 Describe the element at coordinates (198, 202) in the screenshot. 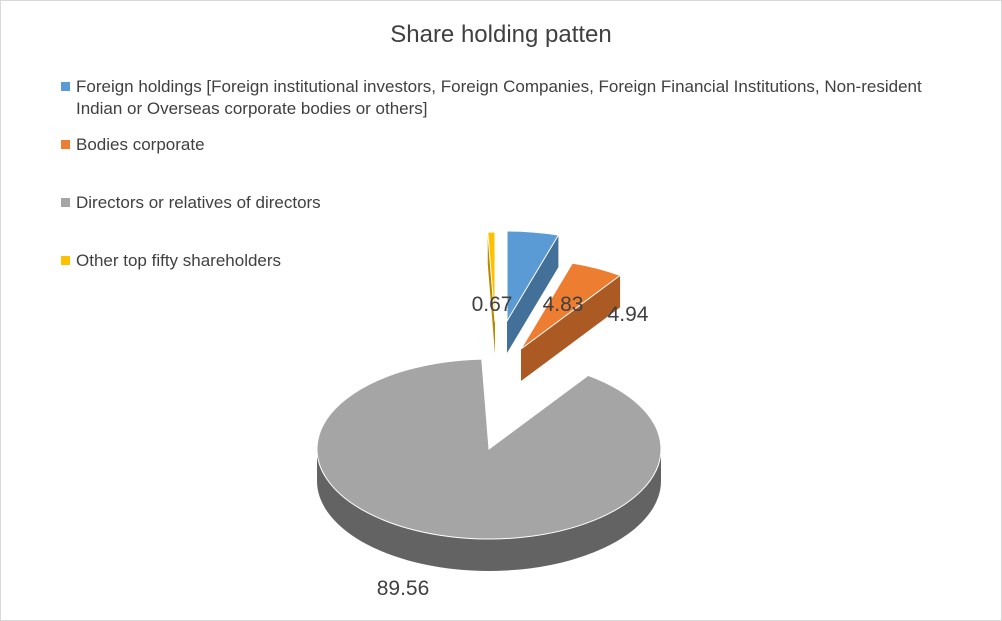

I see `legend-label: Directors or relatives of directors` at that location.